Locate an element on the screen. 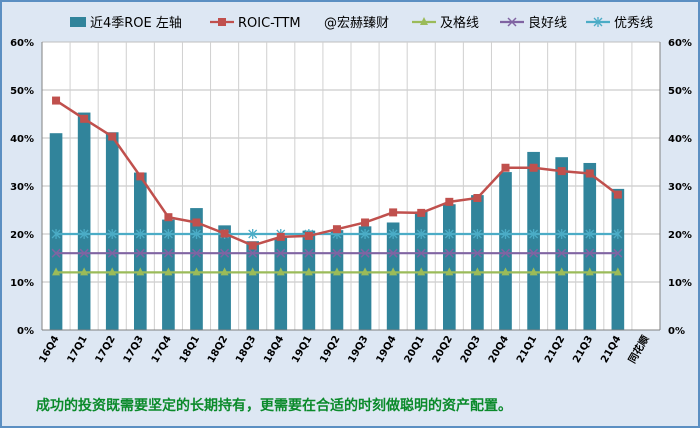 The image size is (700, 430). x-tick-label: 18Q3 is located at coordinates (246, 349).